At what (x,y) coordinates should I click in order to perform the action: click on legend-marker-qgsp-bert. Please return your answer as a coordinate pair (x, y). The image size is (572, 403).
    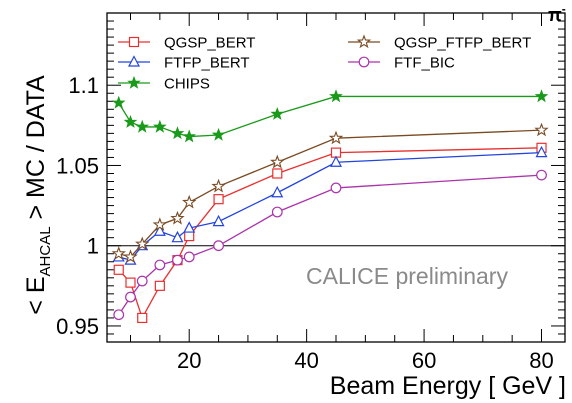
    Looking at the image, I should click on (134, 42).